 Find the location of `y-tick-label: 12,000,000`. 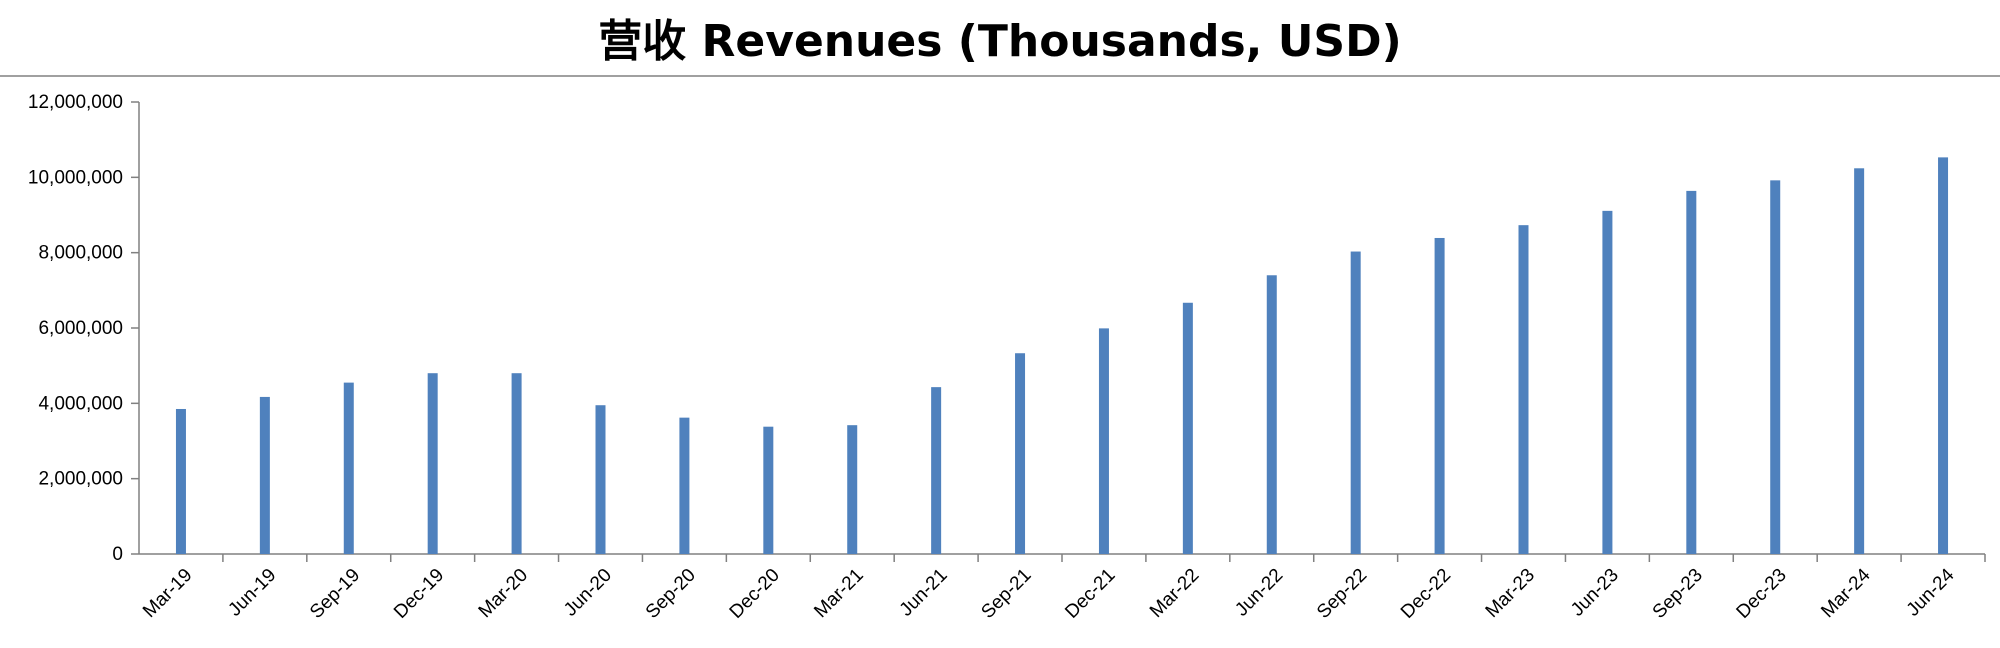

y-tick-label: 12,000,000 is located at coordinates (75, 102).